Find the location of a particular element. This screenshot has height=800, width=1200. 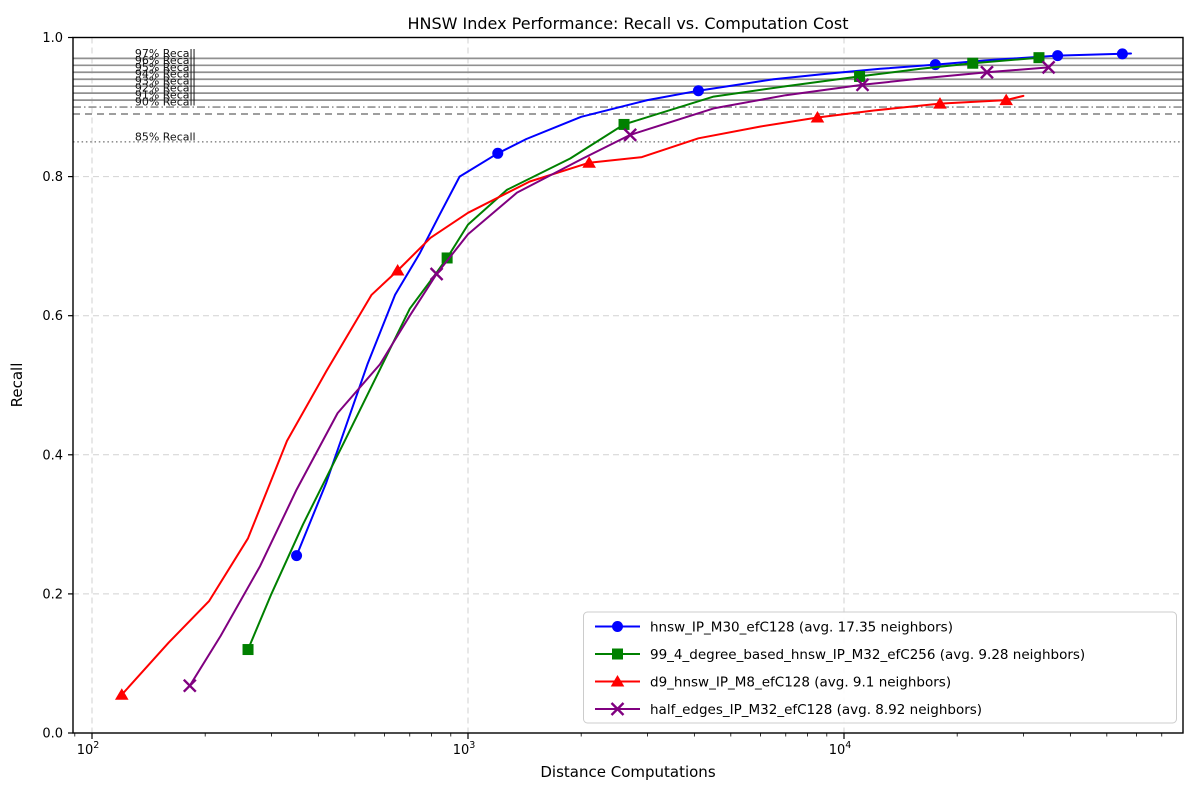

x-tick-label: 10² is located at coordinates (88, 749).